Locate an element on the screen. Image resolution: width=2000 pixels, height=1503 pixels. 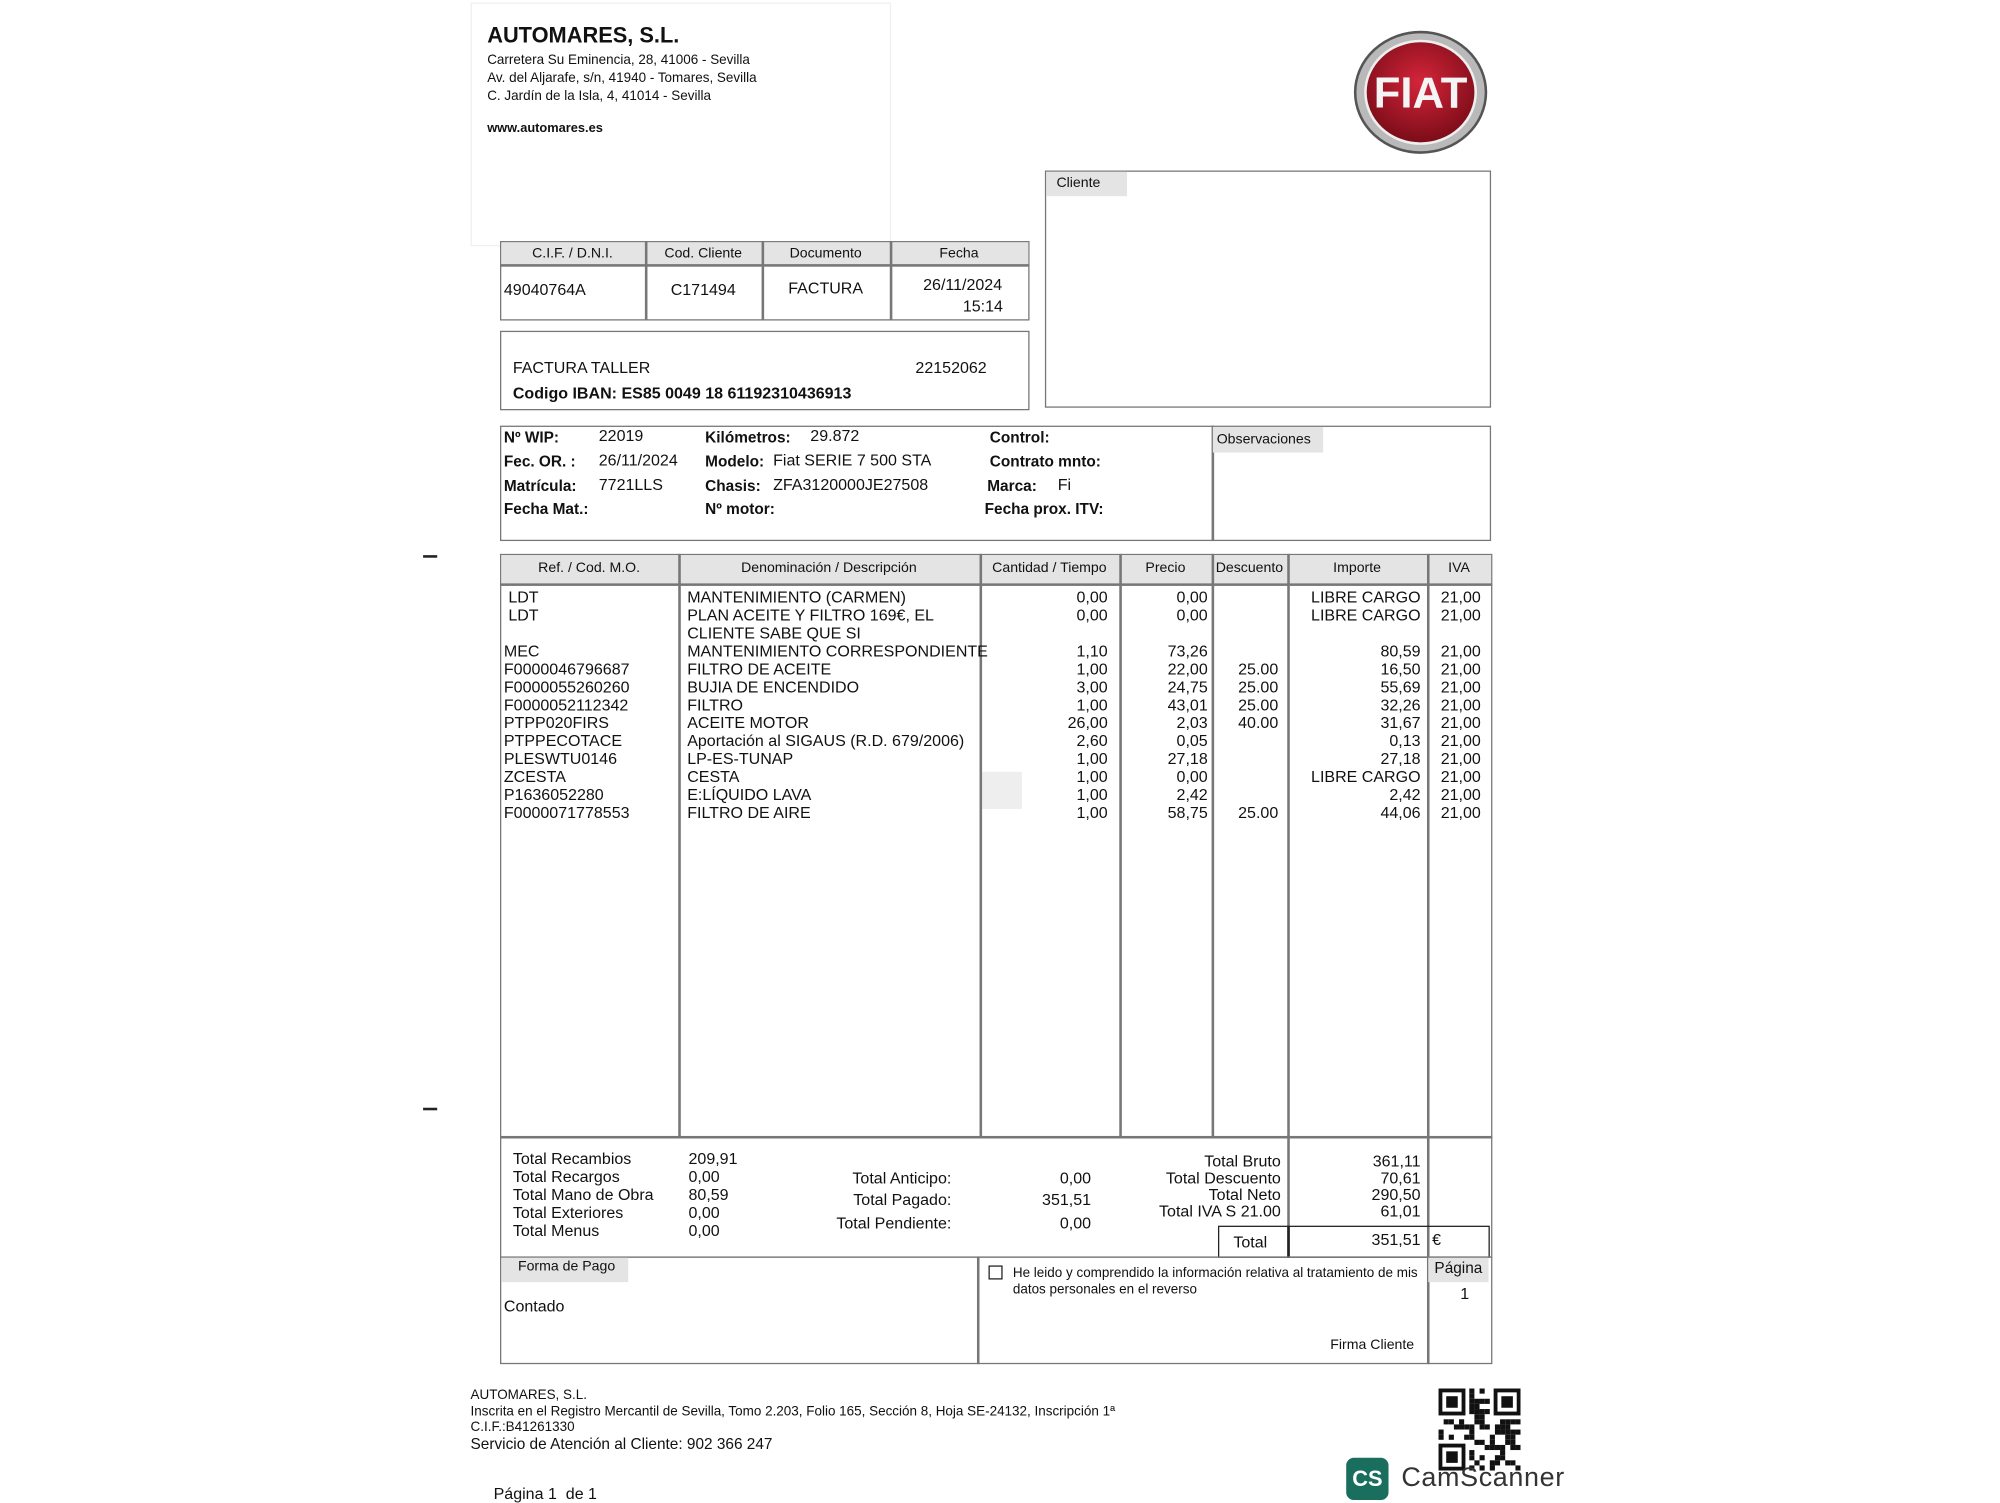
doc-info-header-bg is located at coordinates (765, 253).